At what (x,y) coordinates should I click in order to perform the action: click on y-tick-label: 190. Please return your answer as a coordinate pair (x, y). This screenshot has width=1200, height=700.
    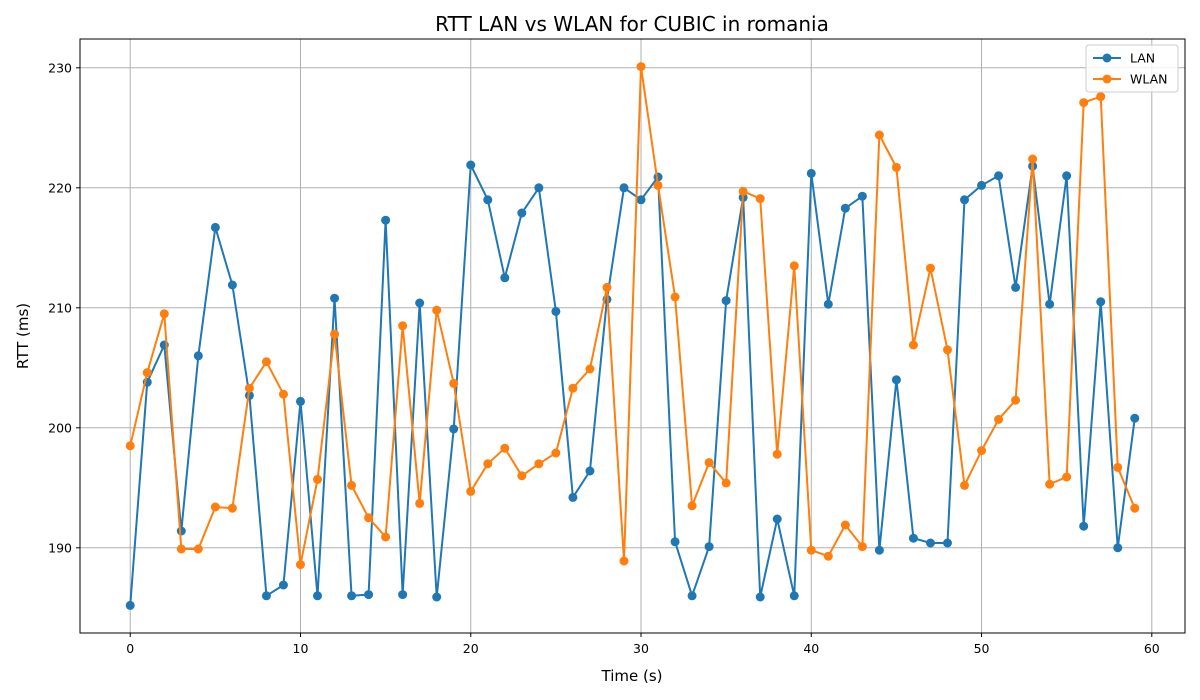
    Looking at the image, I should click on (60, 547).